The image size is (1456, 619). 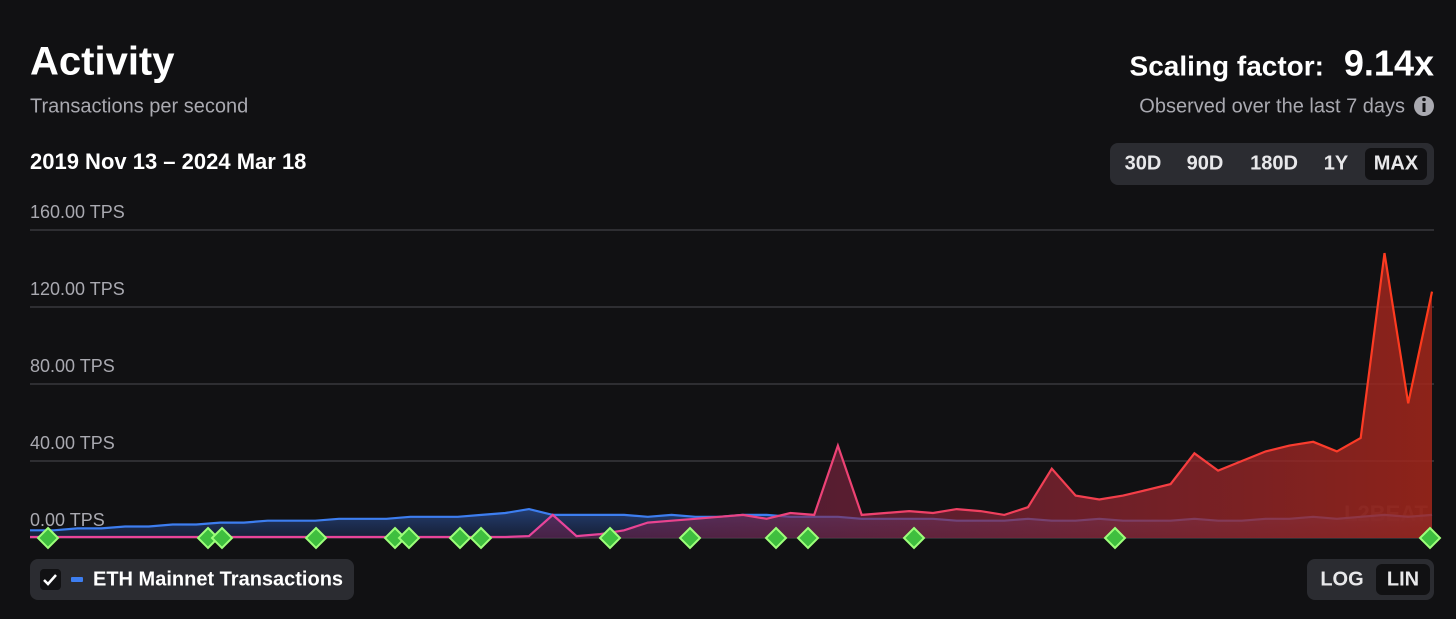 I want to click on range-button: 30D, so click(x=1143, y=163).